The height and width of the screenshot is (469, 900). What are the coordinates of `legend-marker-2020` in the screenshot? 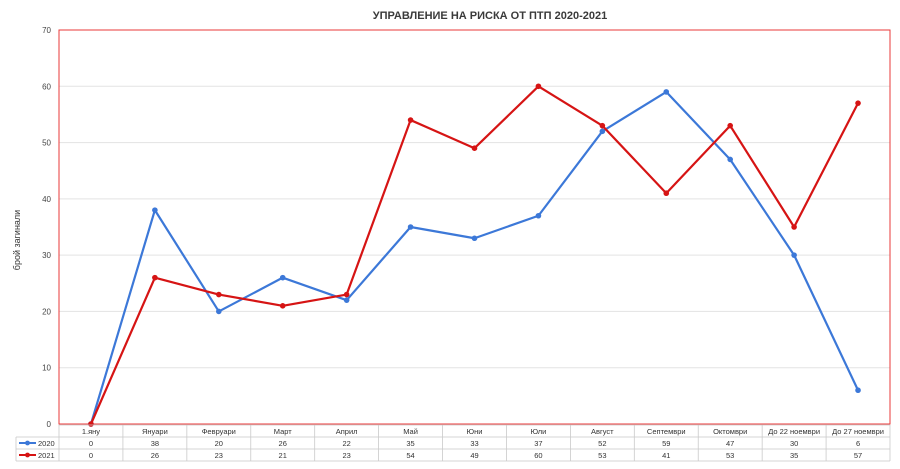 It's located at (27, 443).